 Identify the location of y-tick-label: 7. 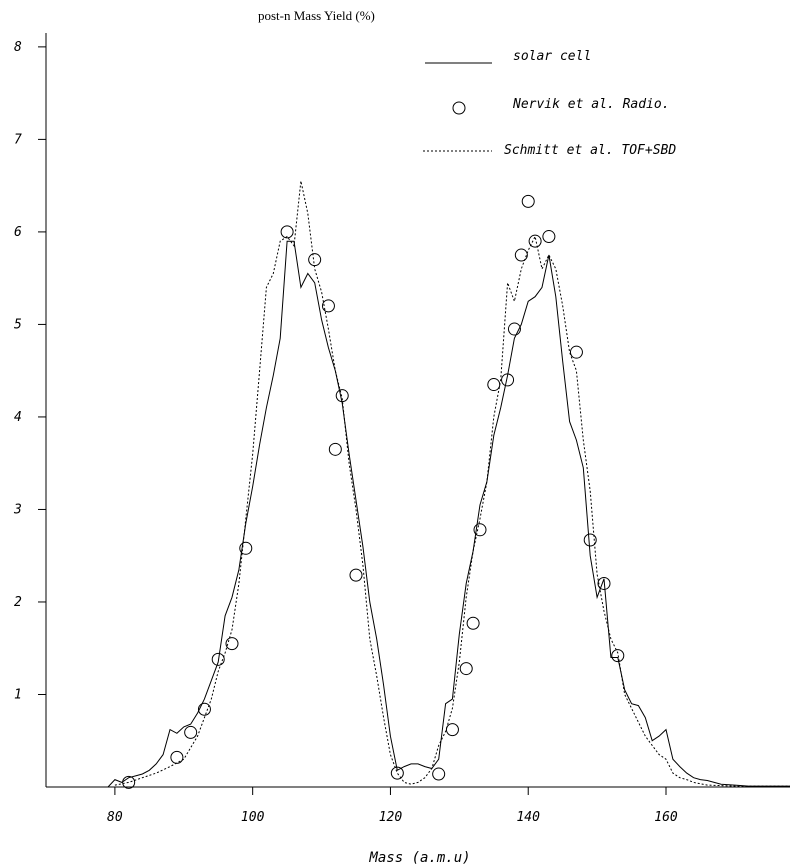
(18, 139).